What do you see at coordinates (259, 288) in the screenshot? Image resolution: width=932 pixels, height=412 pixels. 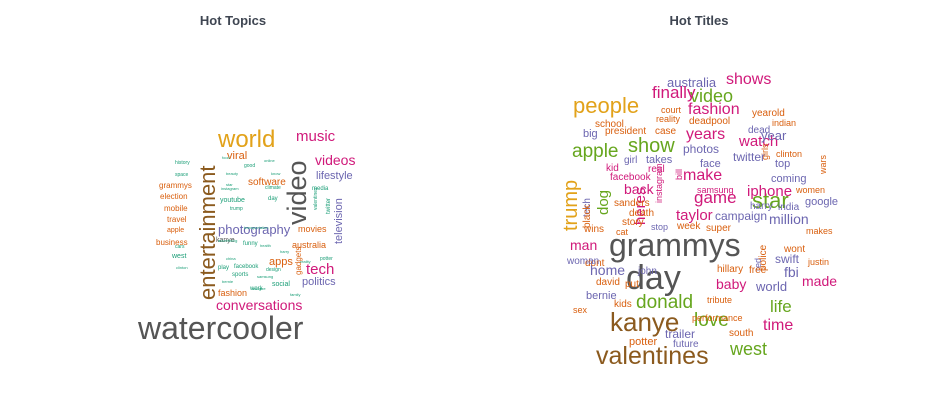 I see `word-refugee: refugee` at bounding box center [259, 288].